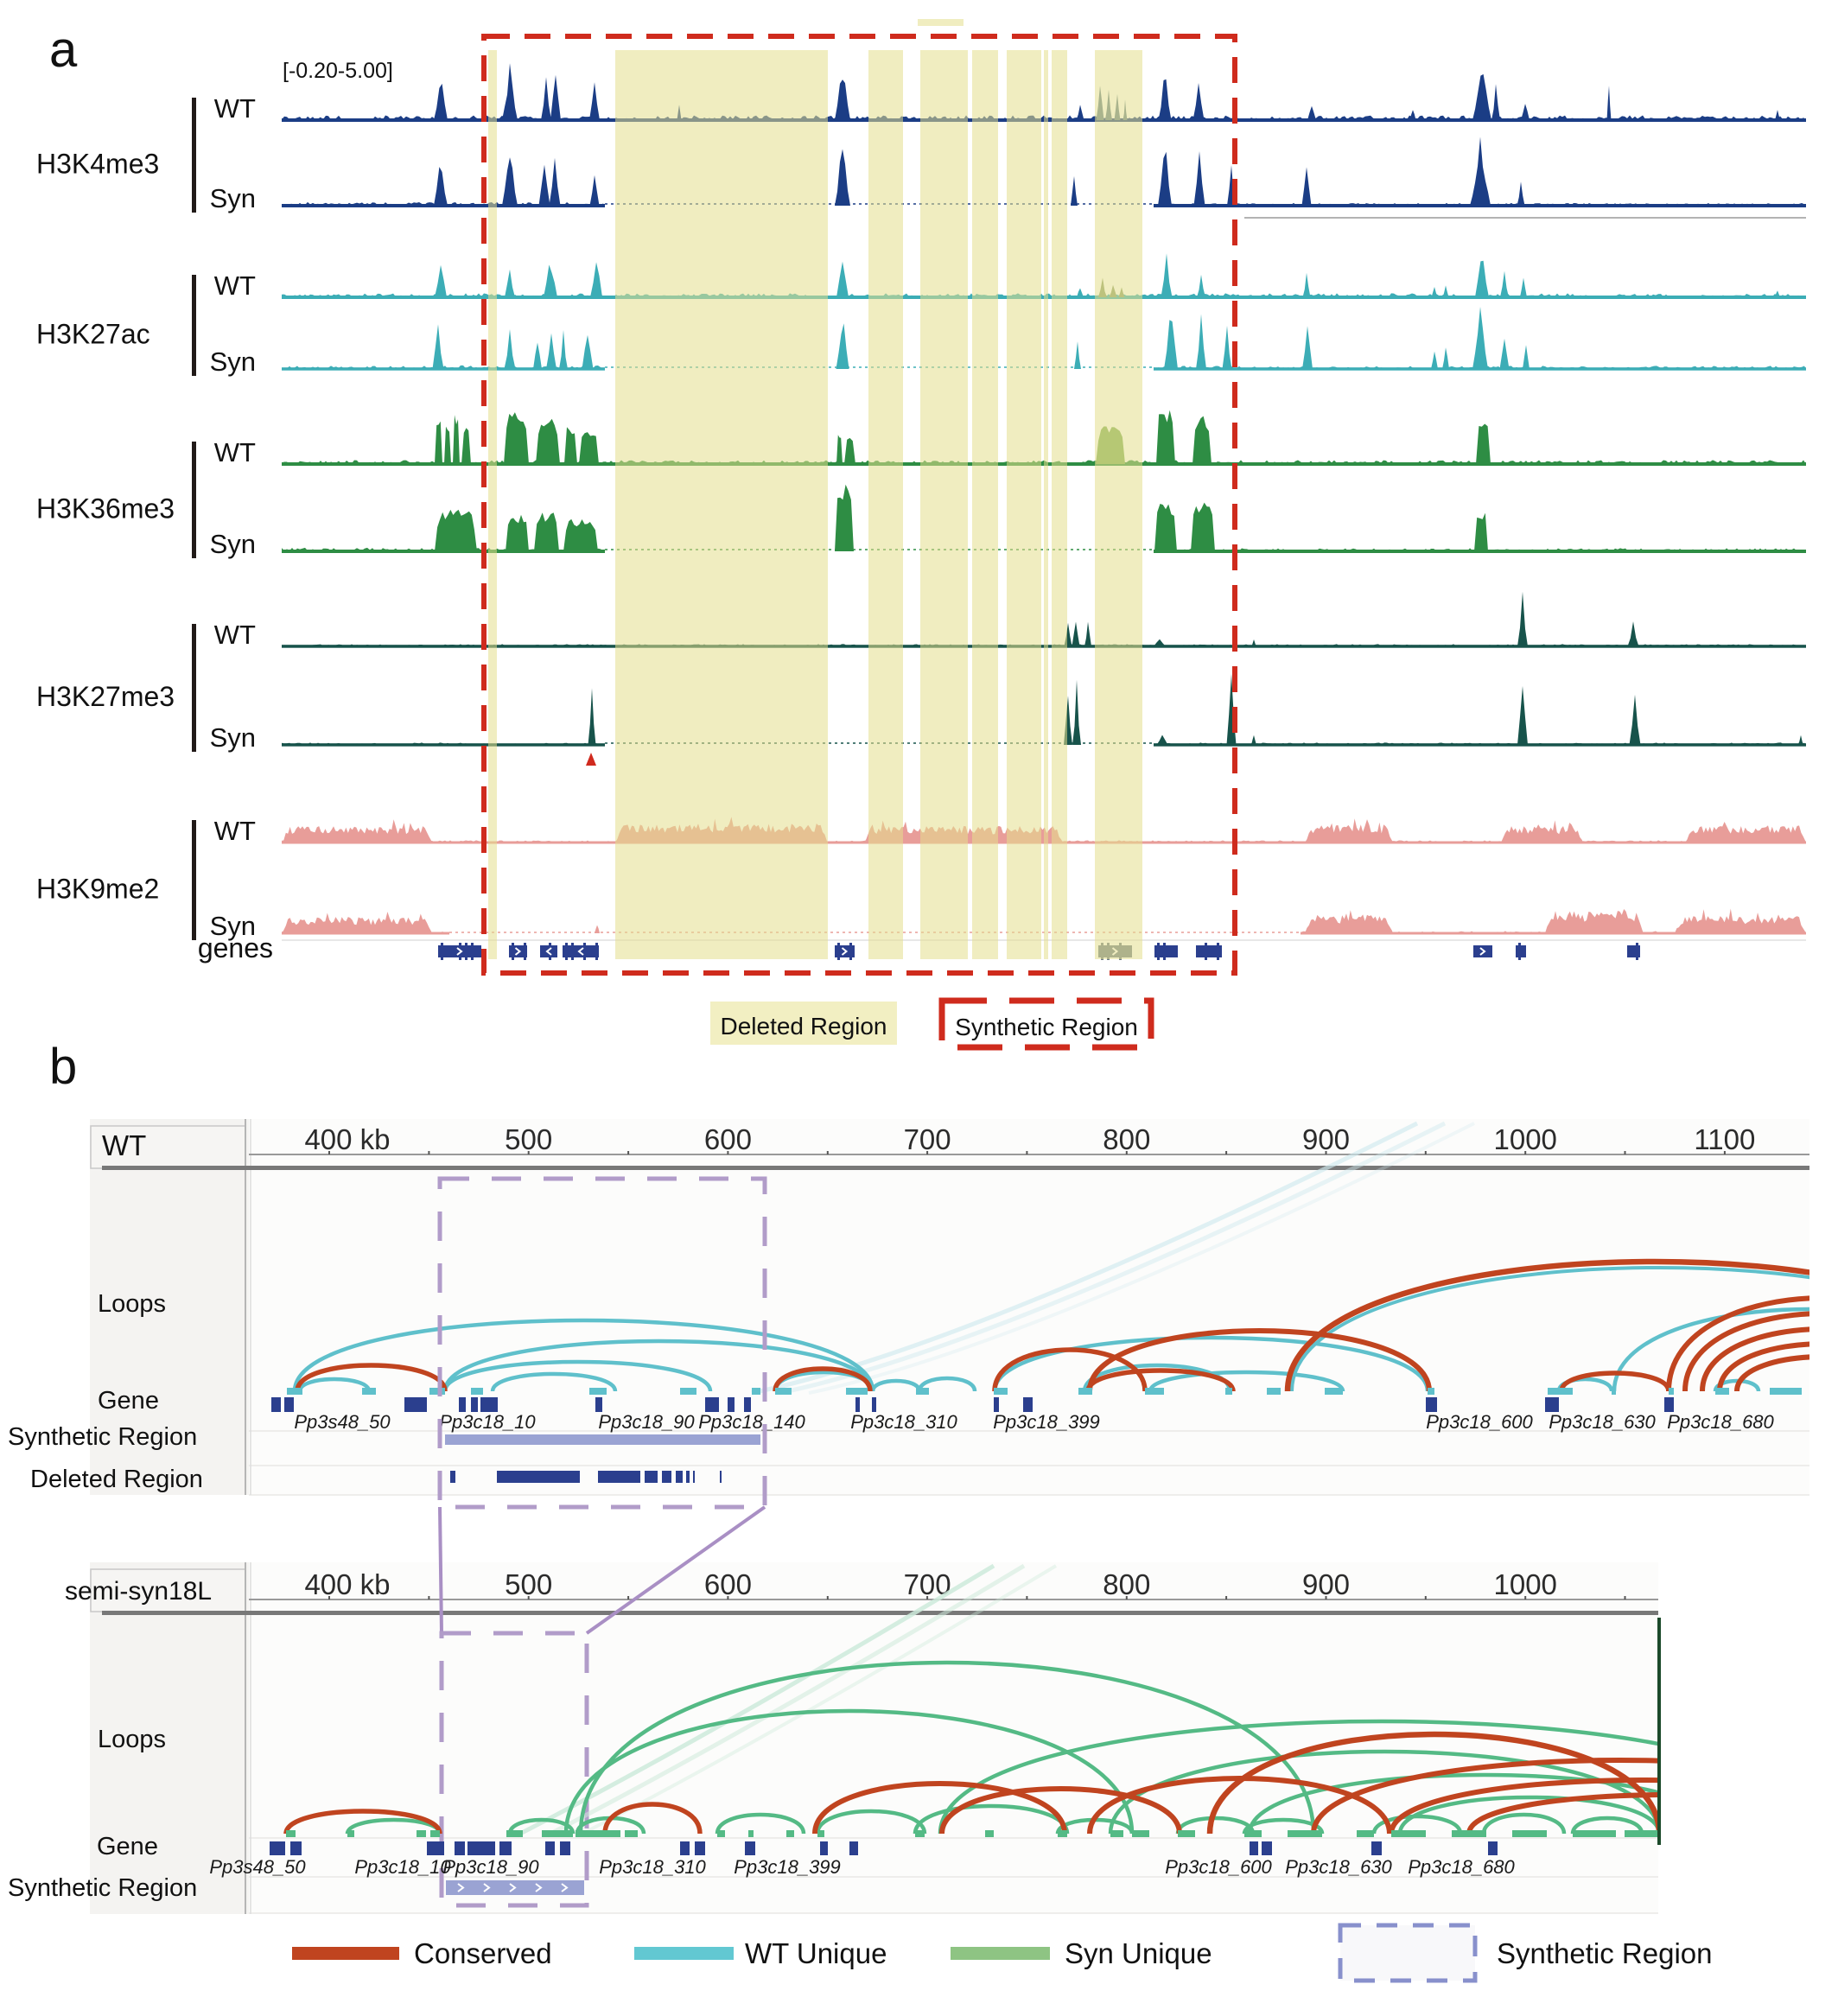  What do you see at coordinates (1724, 1139) in the screenshot?
I see `svg-text: 1100` at bounding box center [1724, 1139].